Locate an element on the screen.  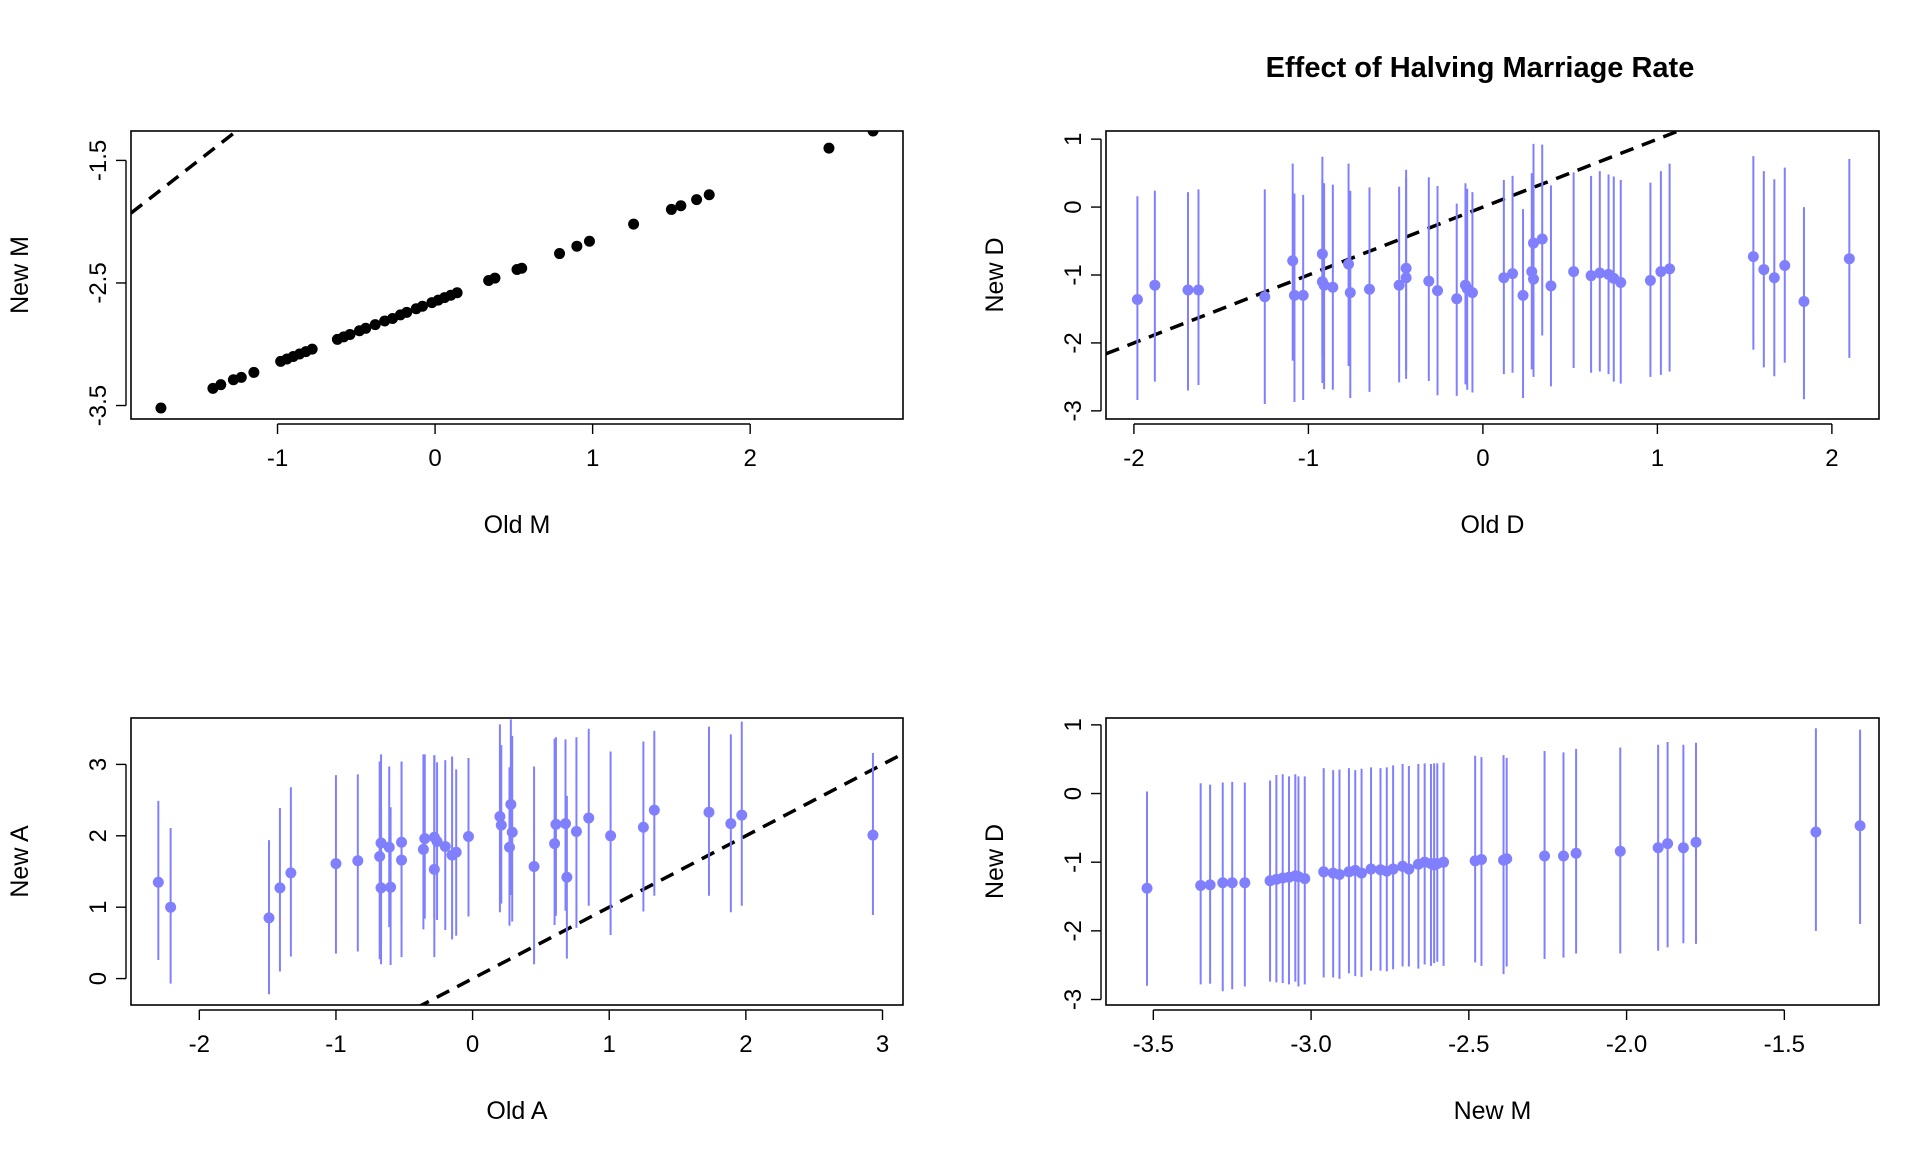
y-tick-label: -1.5 is located at coordinates (98, 160).